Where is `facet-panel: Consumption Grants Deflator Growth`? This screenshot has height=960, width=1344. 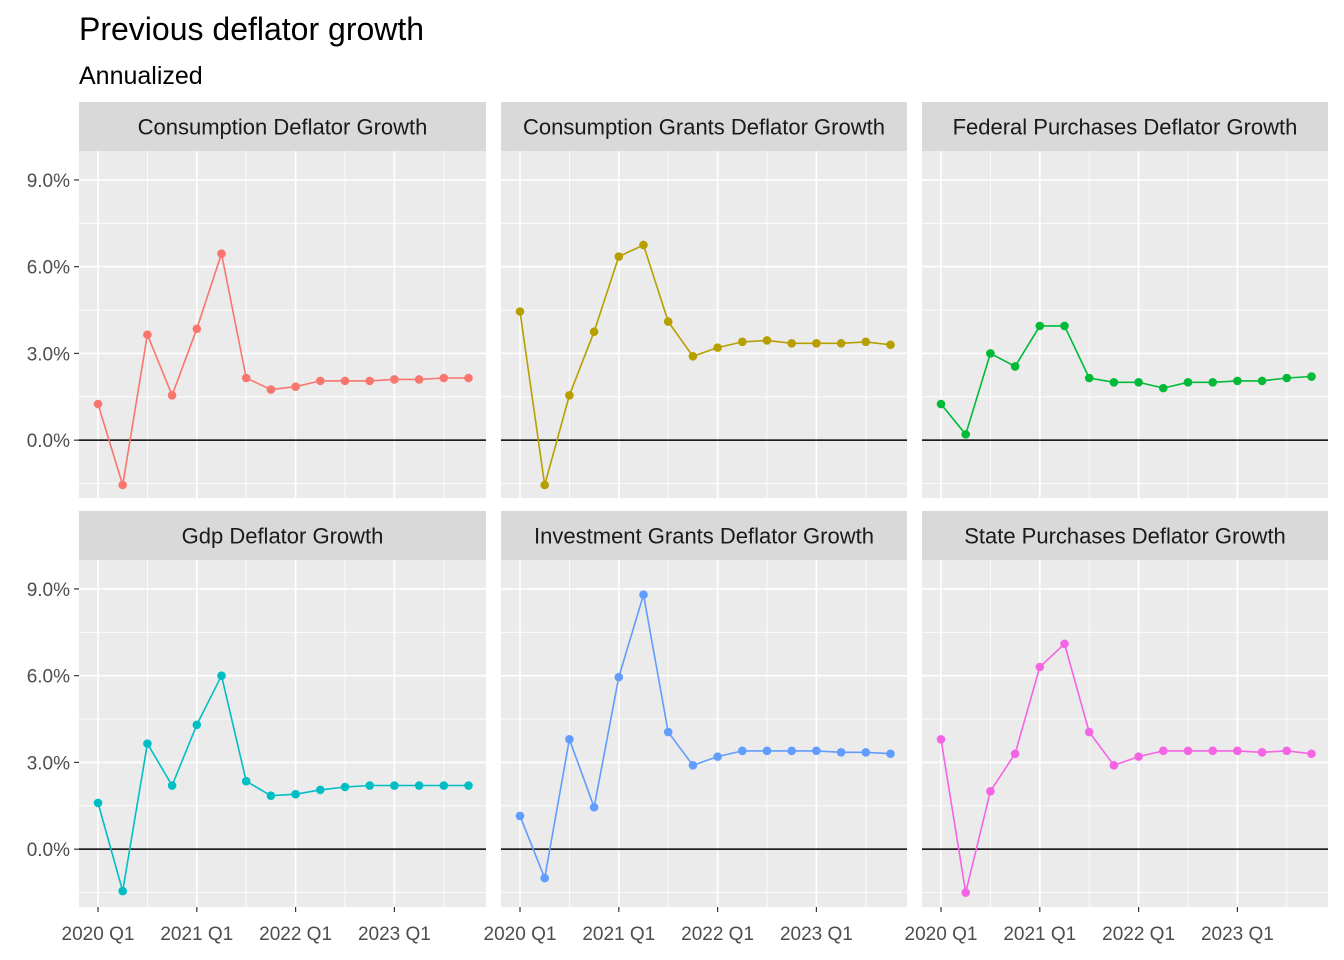 facet-panel: Consumption Grants Deflator Growth is located at coordinates (704, 300).